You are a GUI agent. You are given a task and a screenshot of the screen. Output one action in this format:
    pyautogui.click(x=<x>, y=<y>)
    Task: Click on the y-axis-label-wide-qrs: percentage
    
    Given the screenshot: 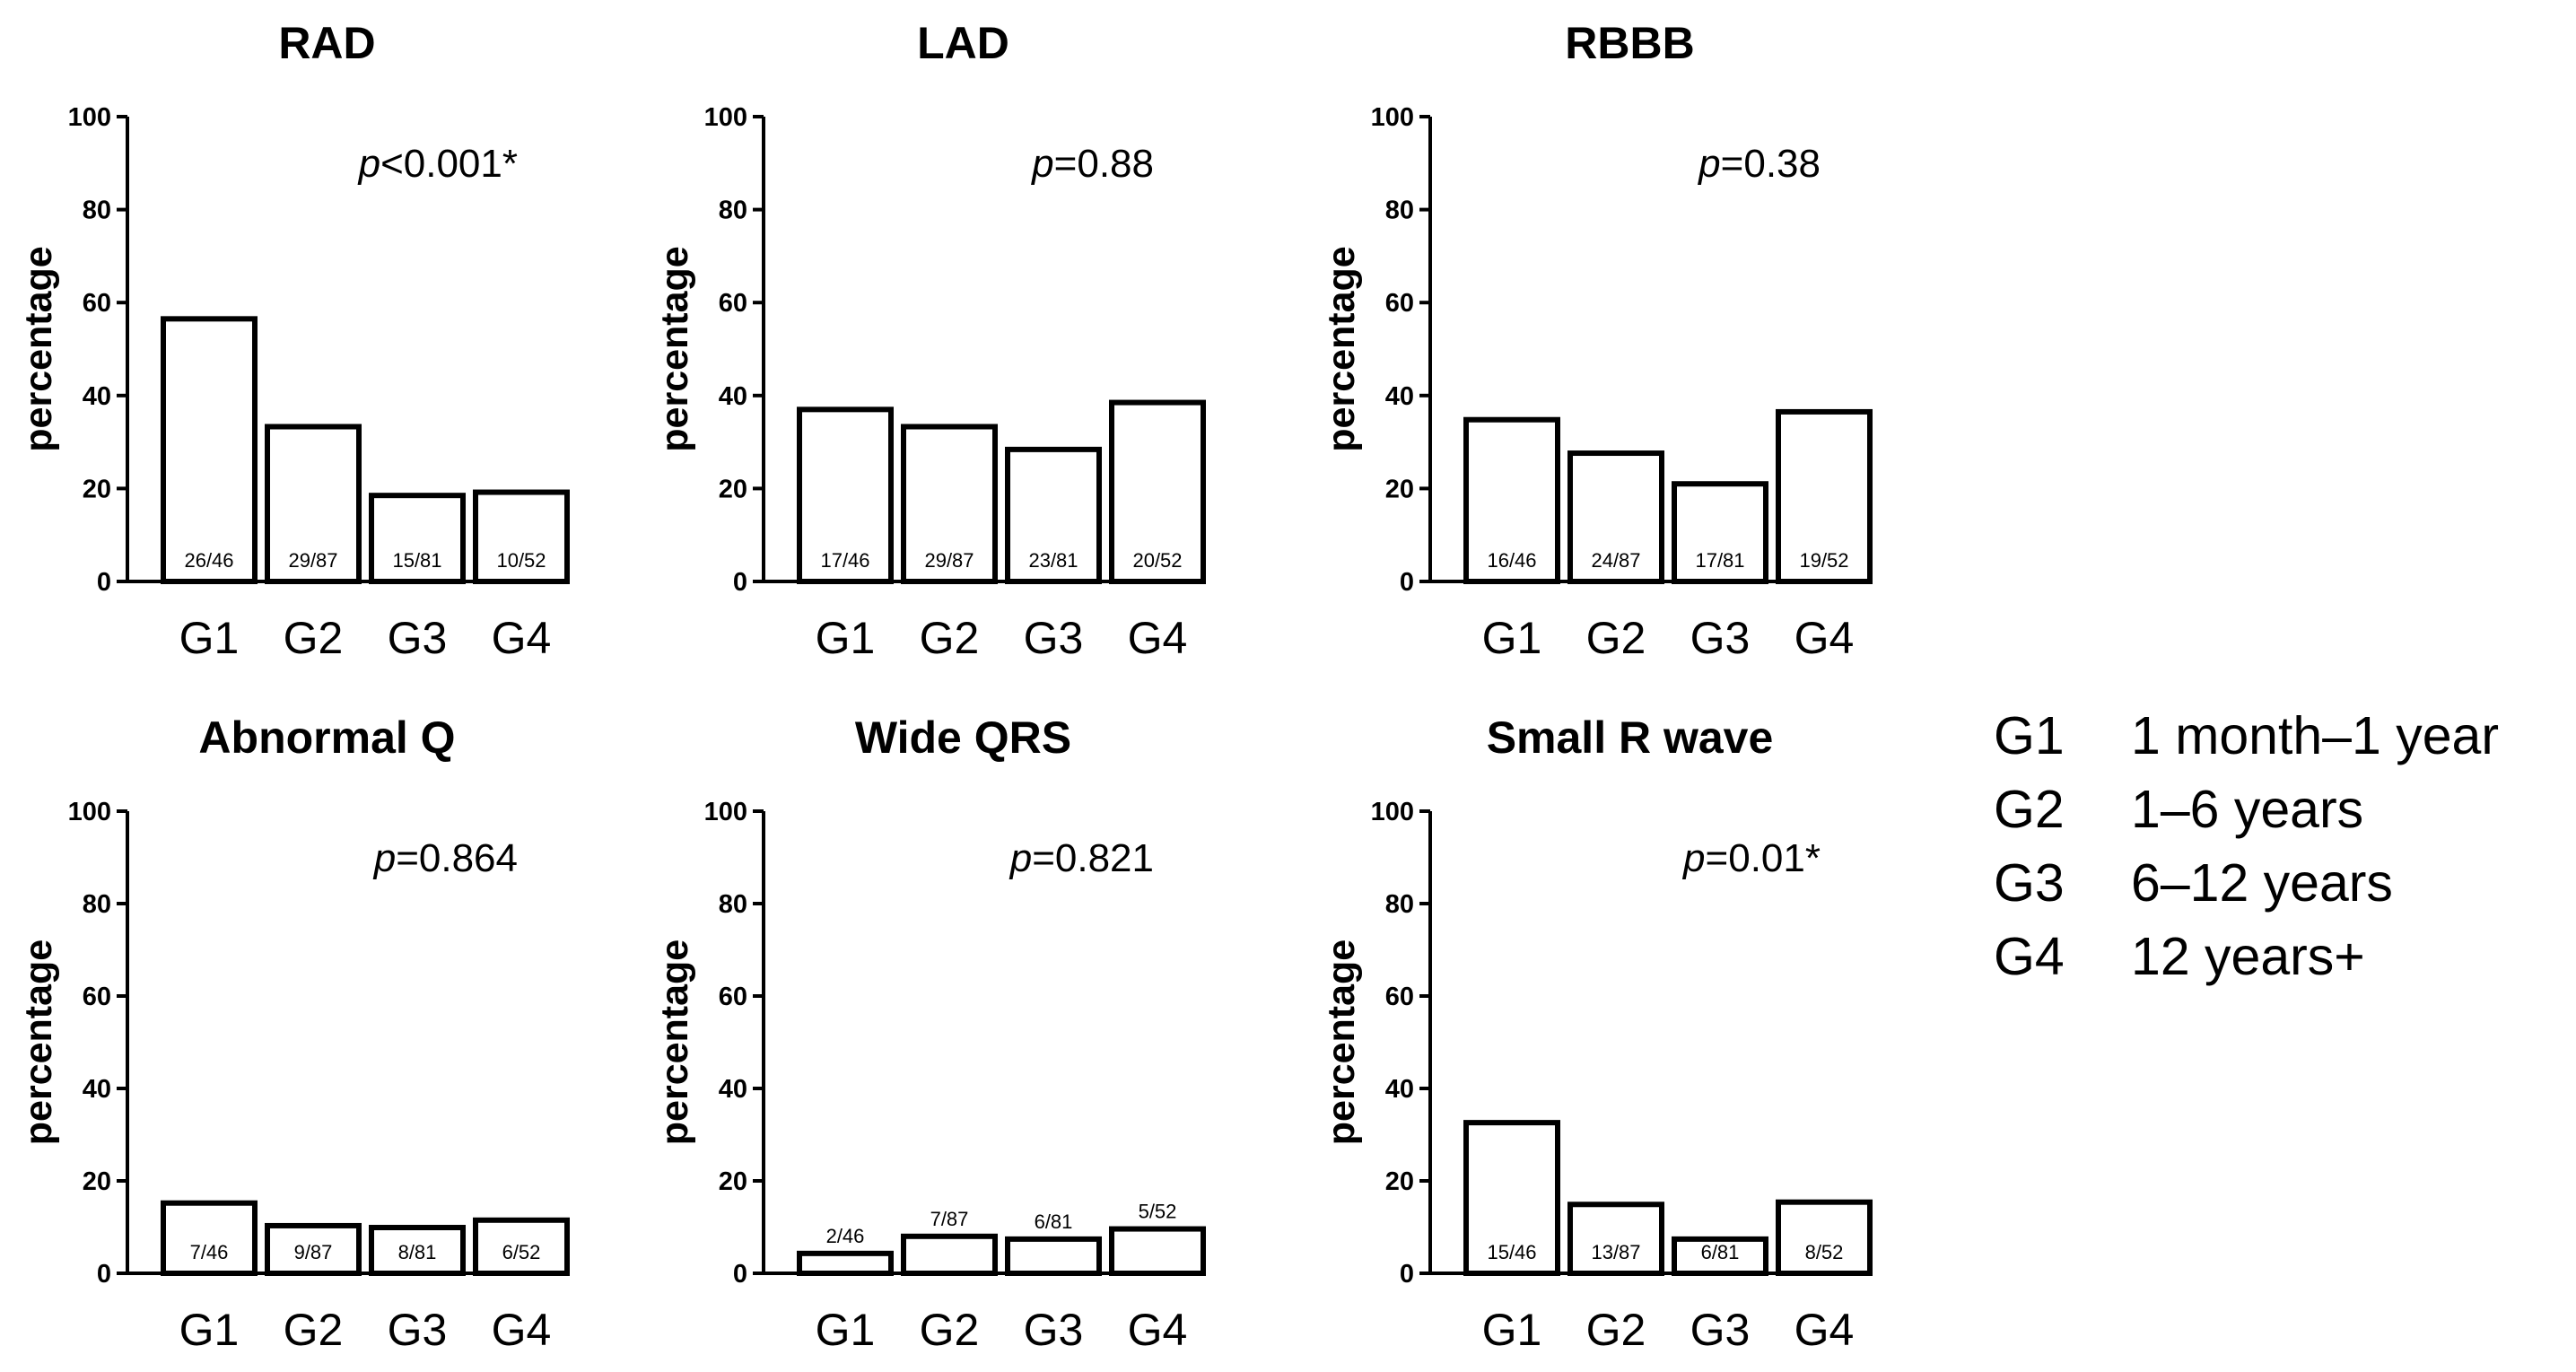 What is the action you would take?
    pyautogui.click(x=675, y=1042)
    